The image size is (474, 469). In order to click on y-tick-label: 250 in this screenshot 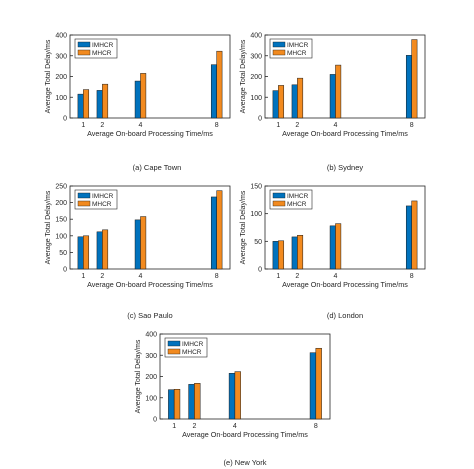, I will do `click(61, 187)`.